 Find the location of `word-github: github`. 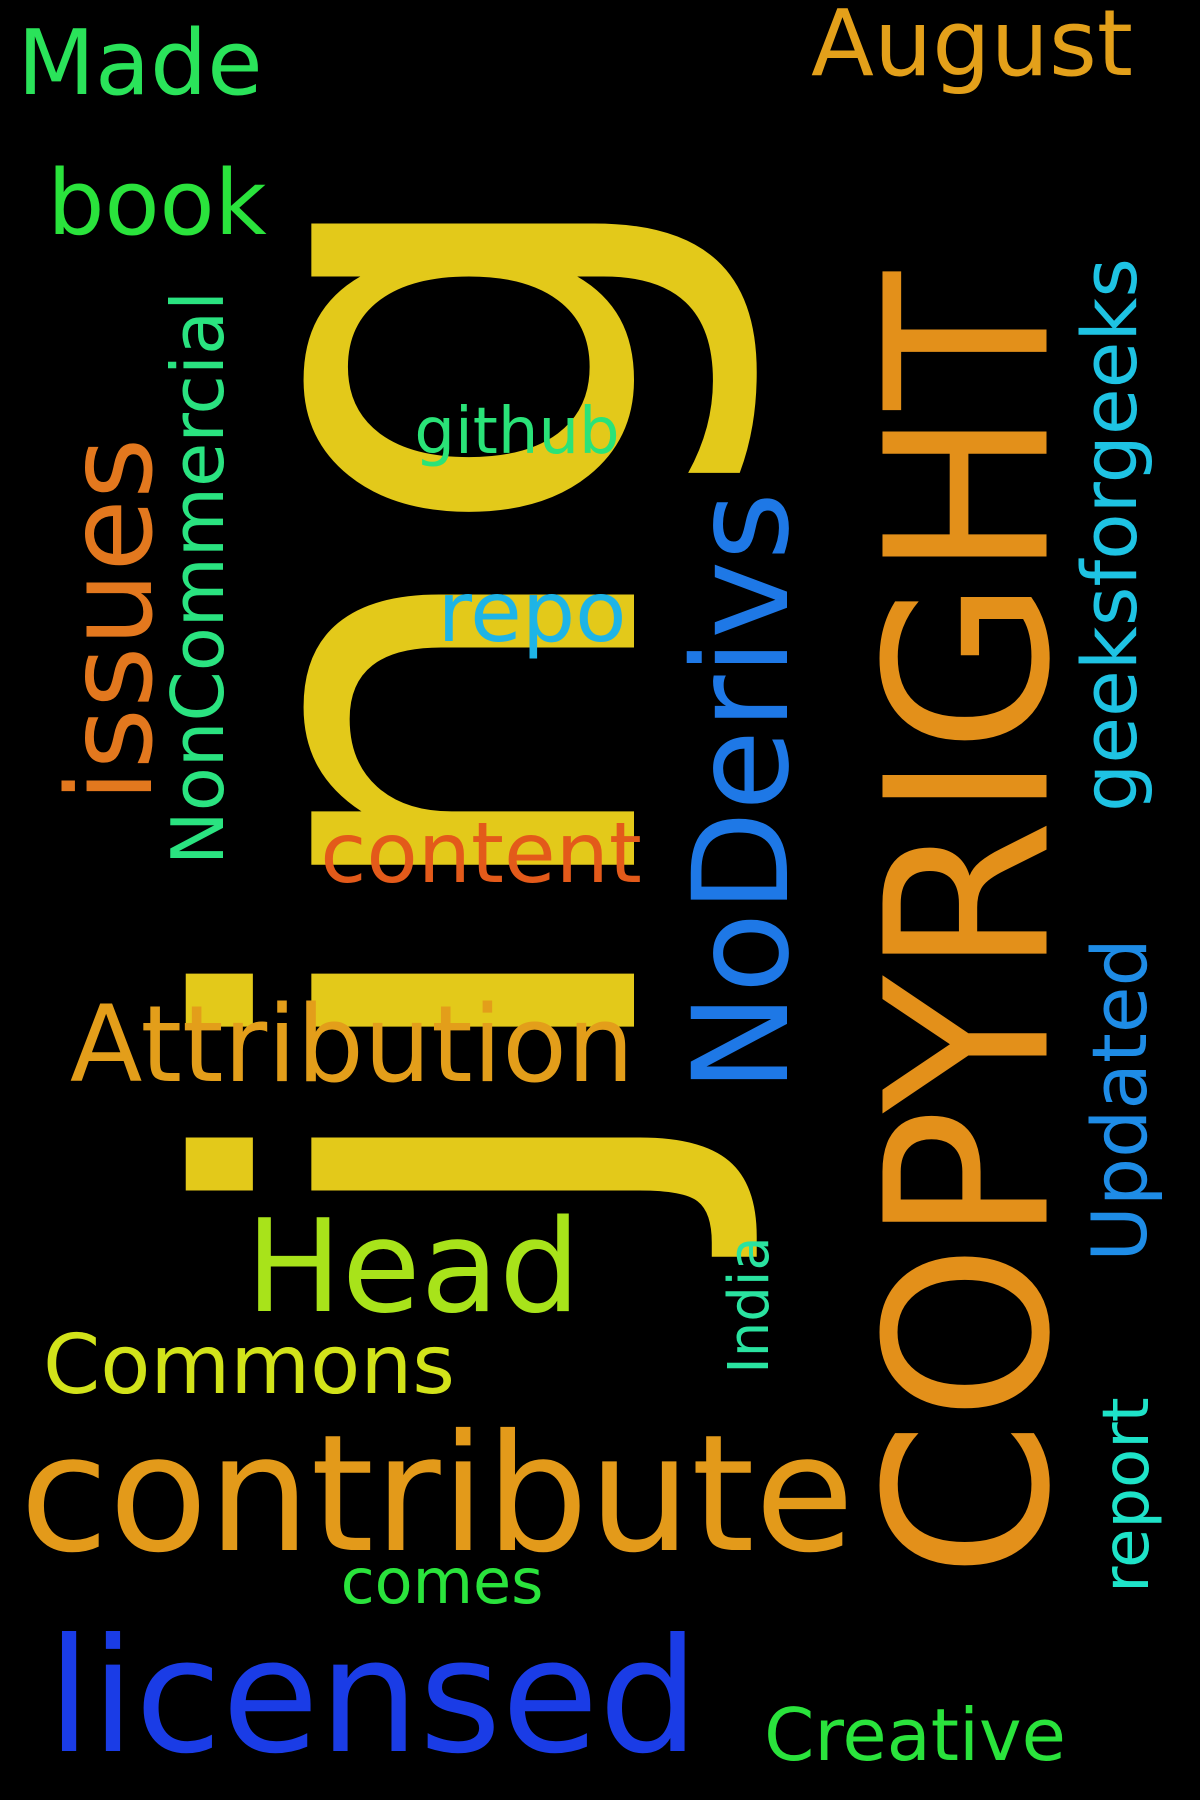

word-github: github is located at coordinates (517, 432).